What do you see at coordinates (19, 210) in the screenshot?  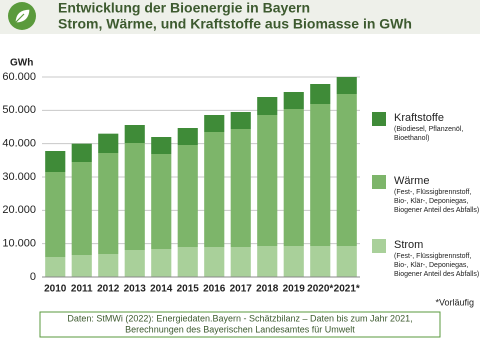 I see `y-tick-label: 20.000` at bounding box center [19, 210].